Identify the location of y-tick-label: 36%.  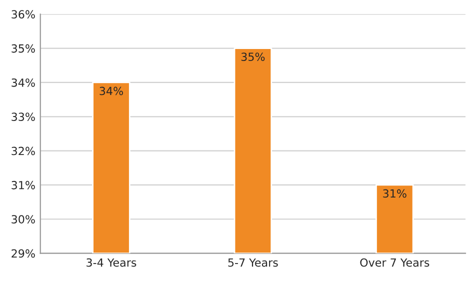
(23, 14).